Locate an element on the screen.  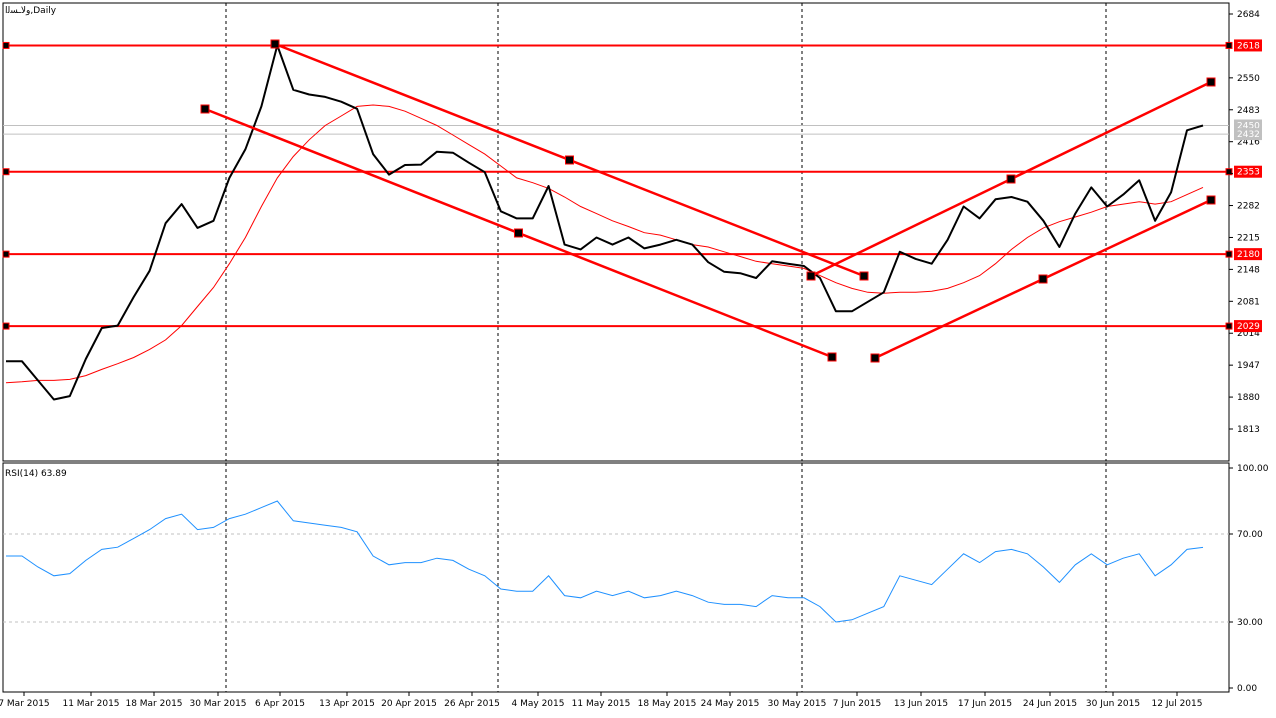
x-tick-label: 6 Apr 2015 is located at coordinates (280, 704).